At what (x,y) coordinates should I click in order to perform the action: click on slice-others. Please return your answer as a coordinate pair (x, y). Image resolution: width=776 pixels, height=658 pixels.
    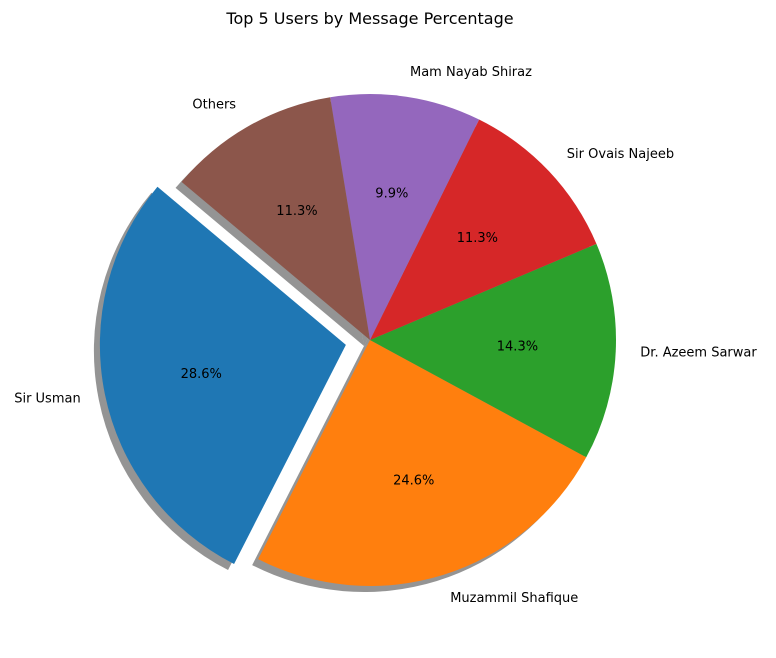
    Looking at the image, I should click on (275, 219).